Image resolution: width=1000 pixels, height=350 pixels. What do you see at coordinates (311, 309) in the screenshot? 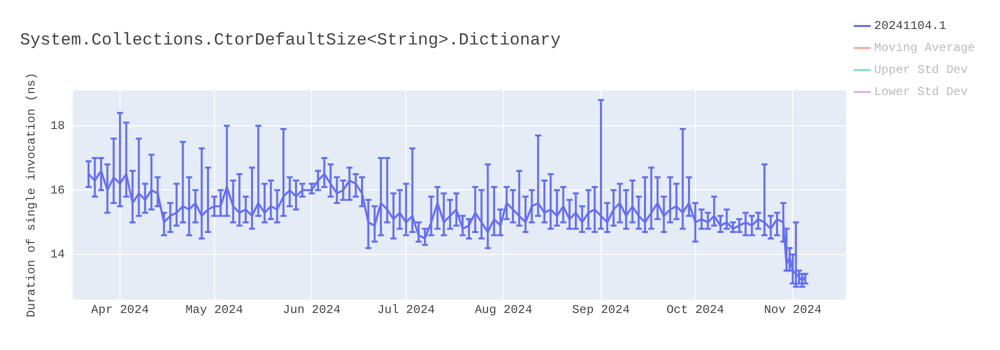
I see `x-tick-label: Jun 2024` at bounding box center [311, 309].